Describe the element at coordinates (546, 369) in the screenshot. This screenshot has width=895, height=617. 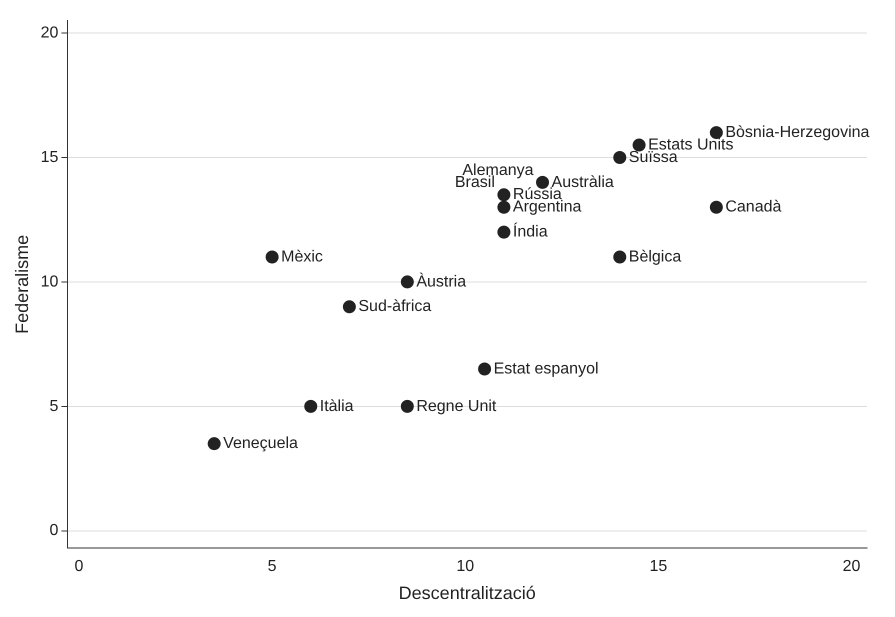
I see `annotation: Estat espanyol` at that location.